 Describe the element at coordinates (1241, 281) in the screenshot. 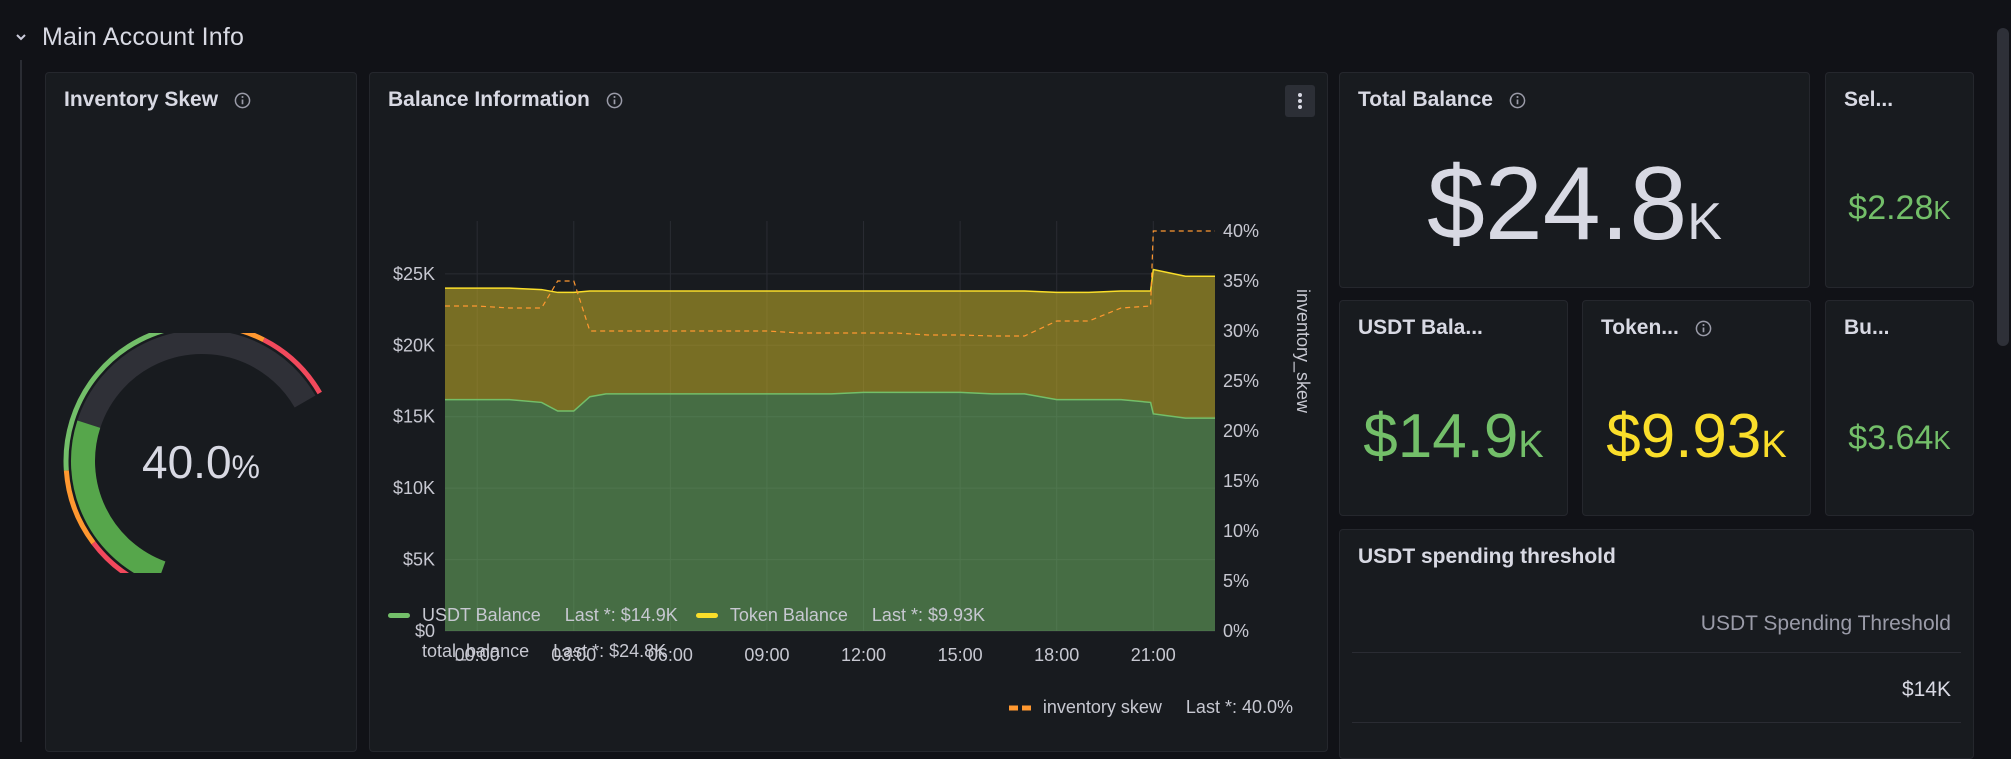

I see `y-right-tick-label: 35%` at that location.